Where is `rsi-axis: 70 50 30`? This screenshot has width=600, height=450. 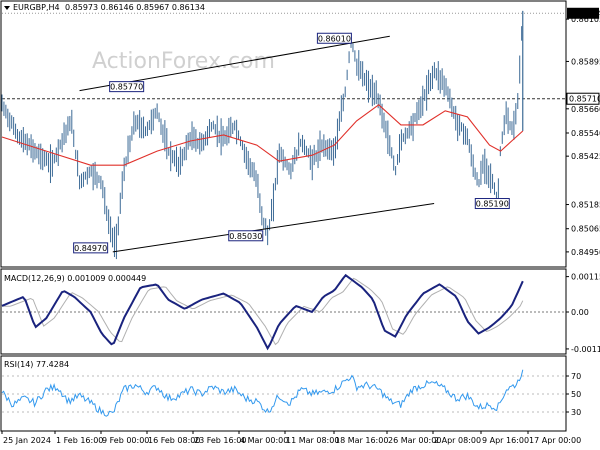
rsi-axis: 70 50 30 is located at coordinates (573, 394).